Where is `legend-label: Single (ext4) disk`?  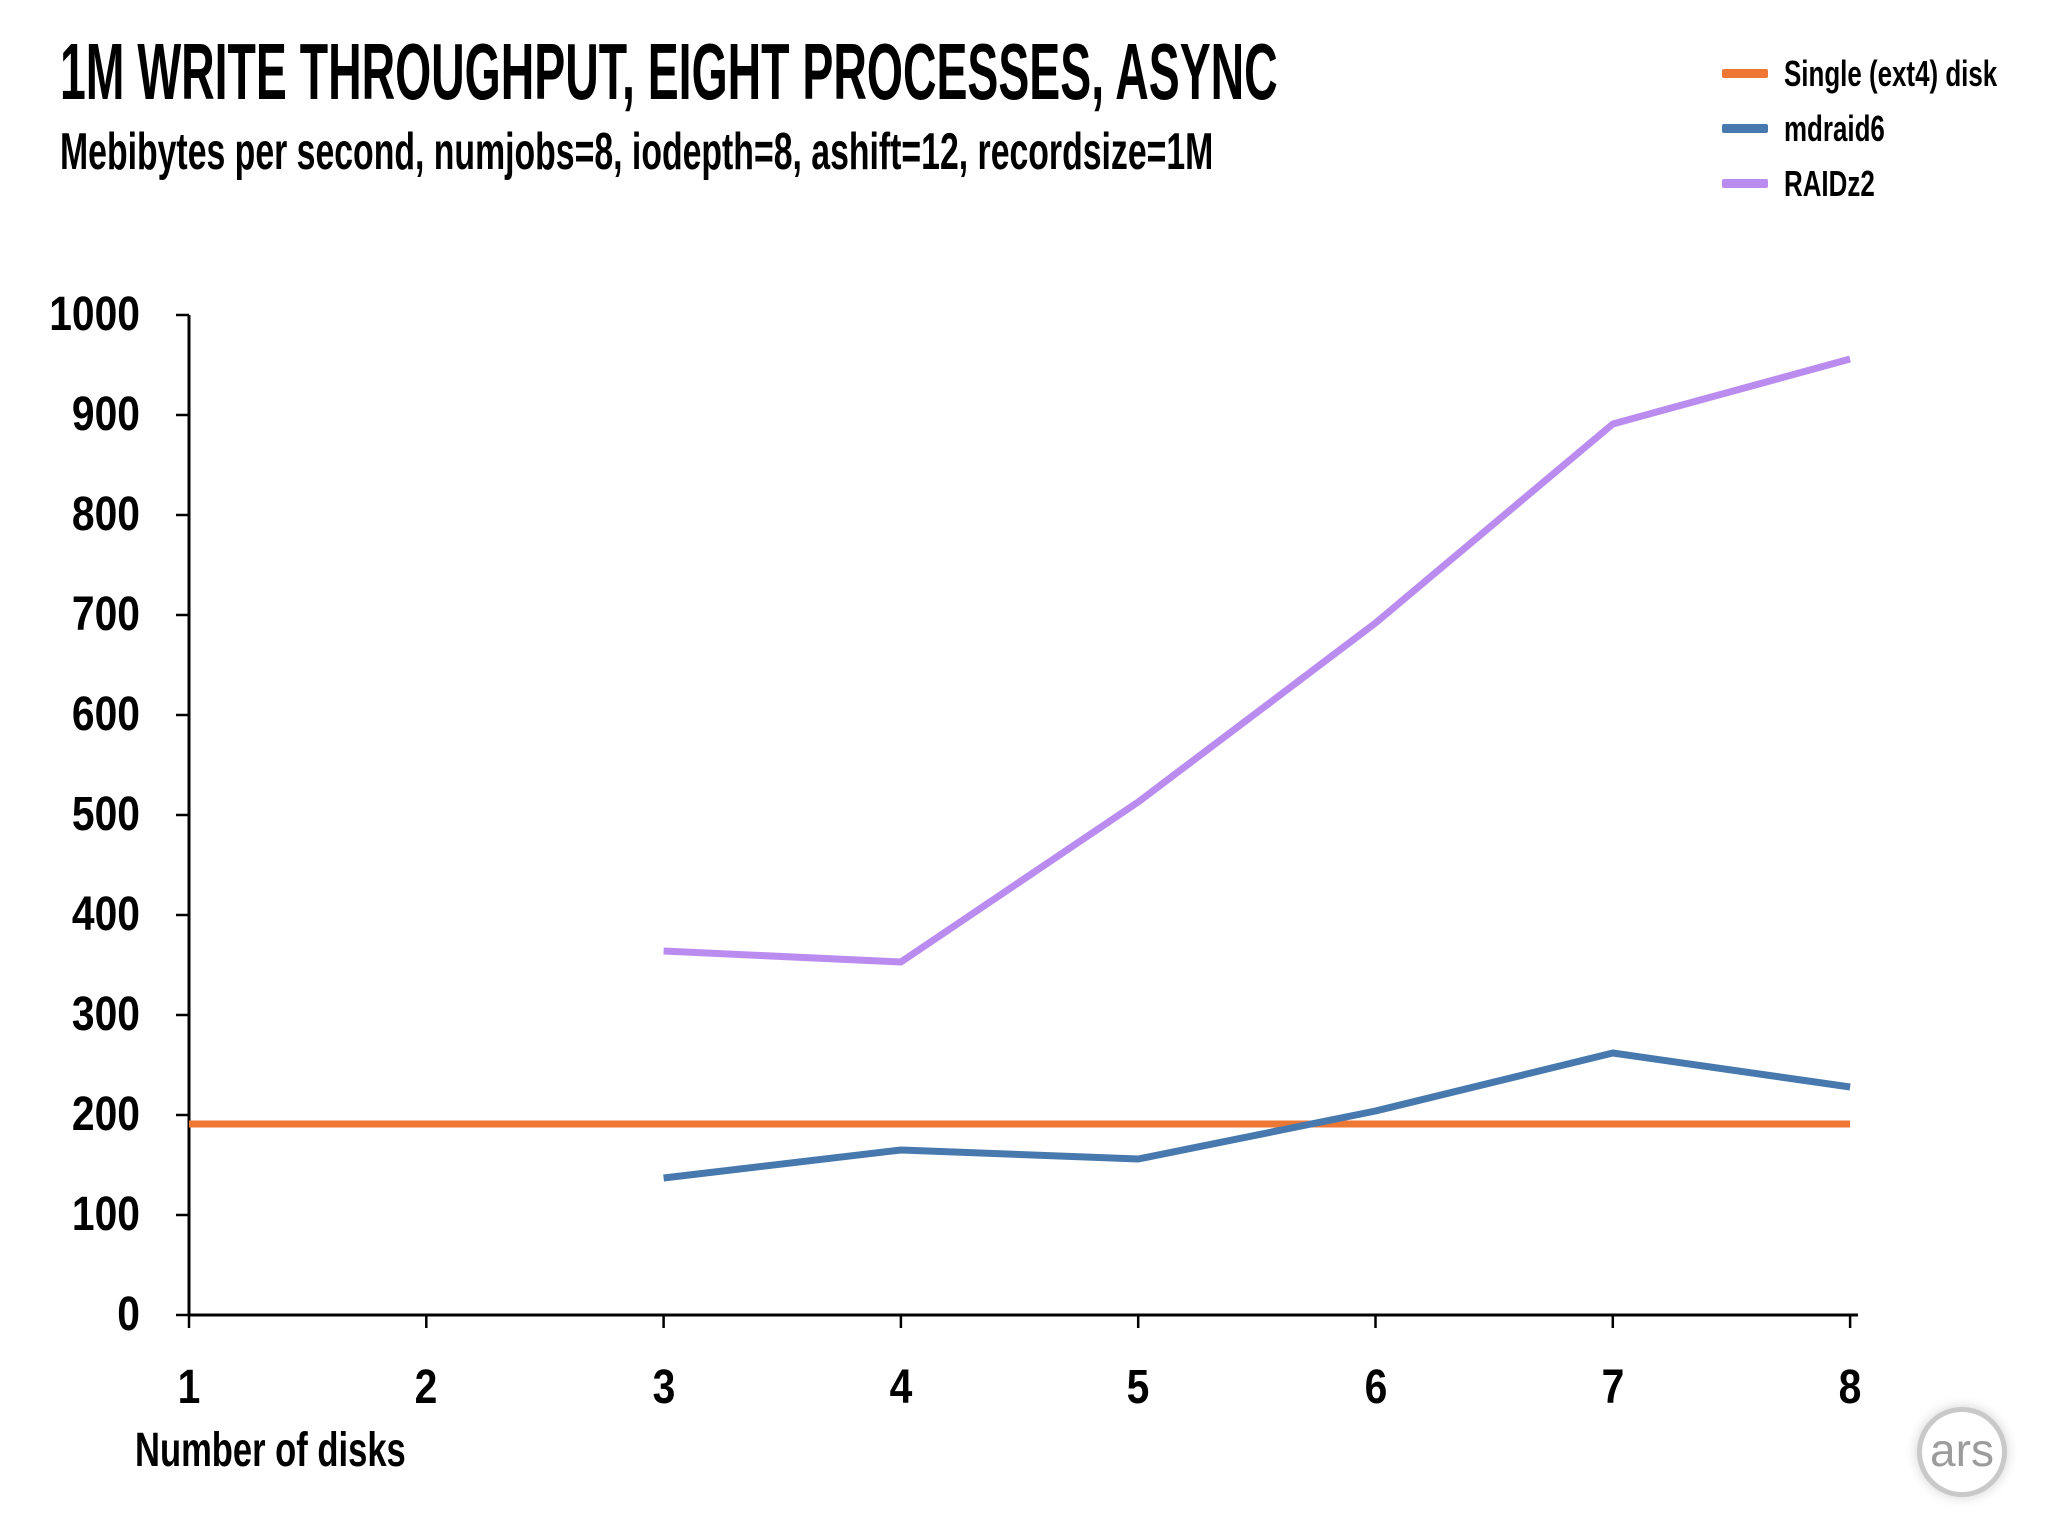 legend-label: Single (ext4) disk is located at coordinates (1891, 73).